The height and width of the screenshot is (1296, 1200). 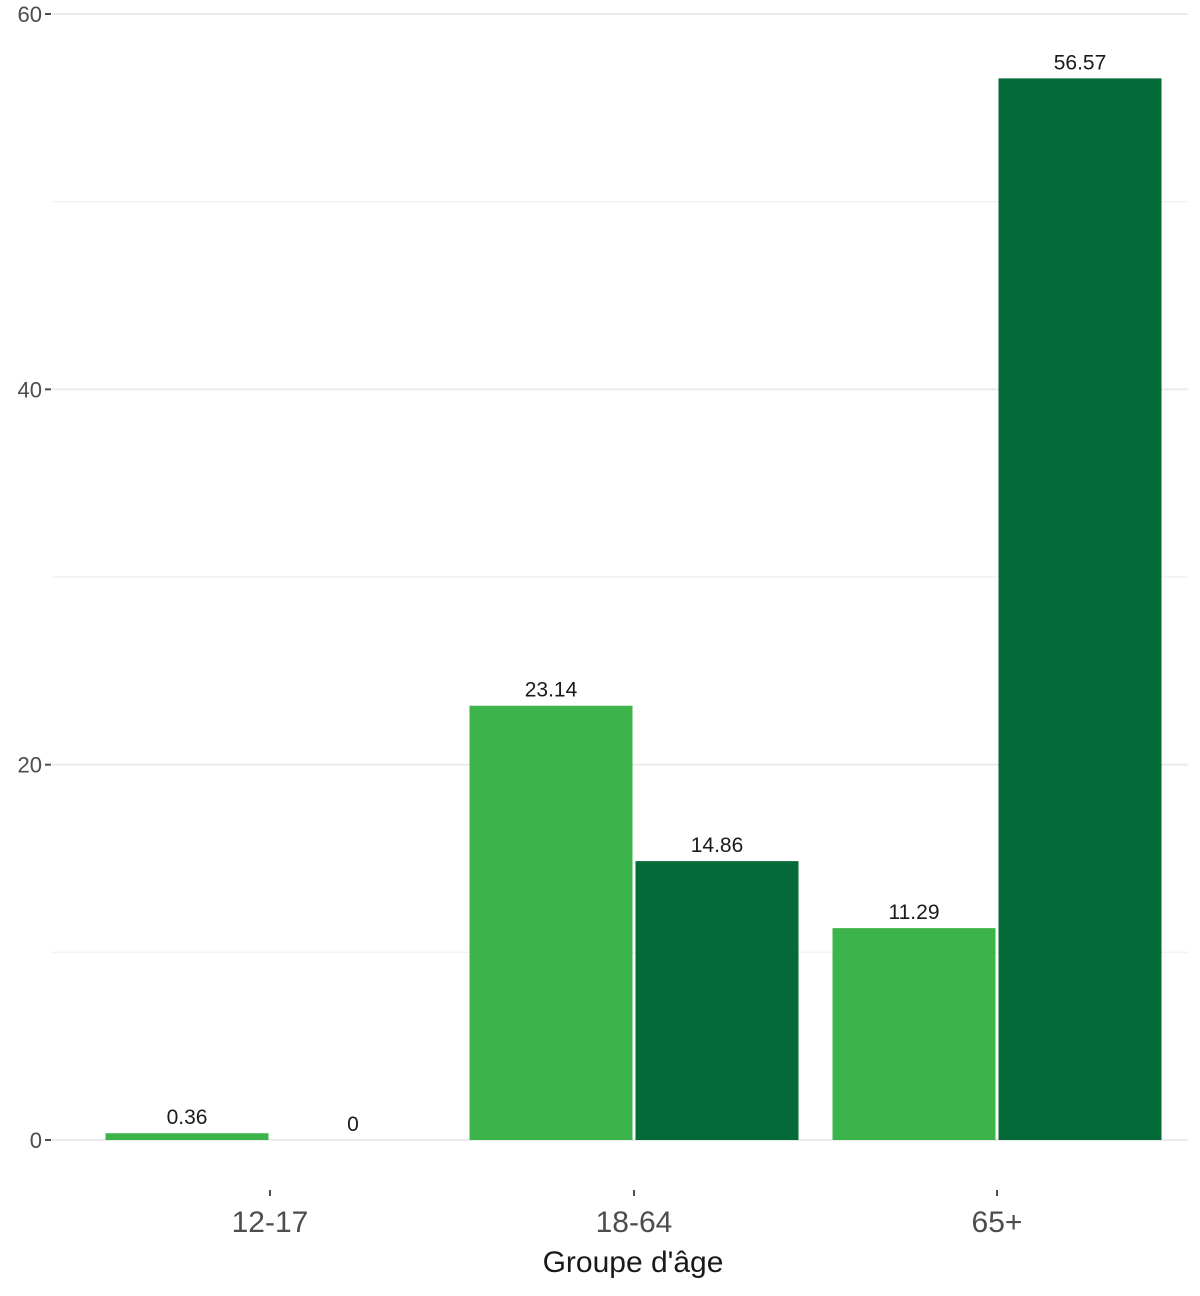 I want to click on y-tick-label: 60, so click(x=30, y=14).